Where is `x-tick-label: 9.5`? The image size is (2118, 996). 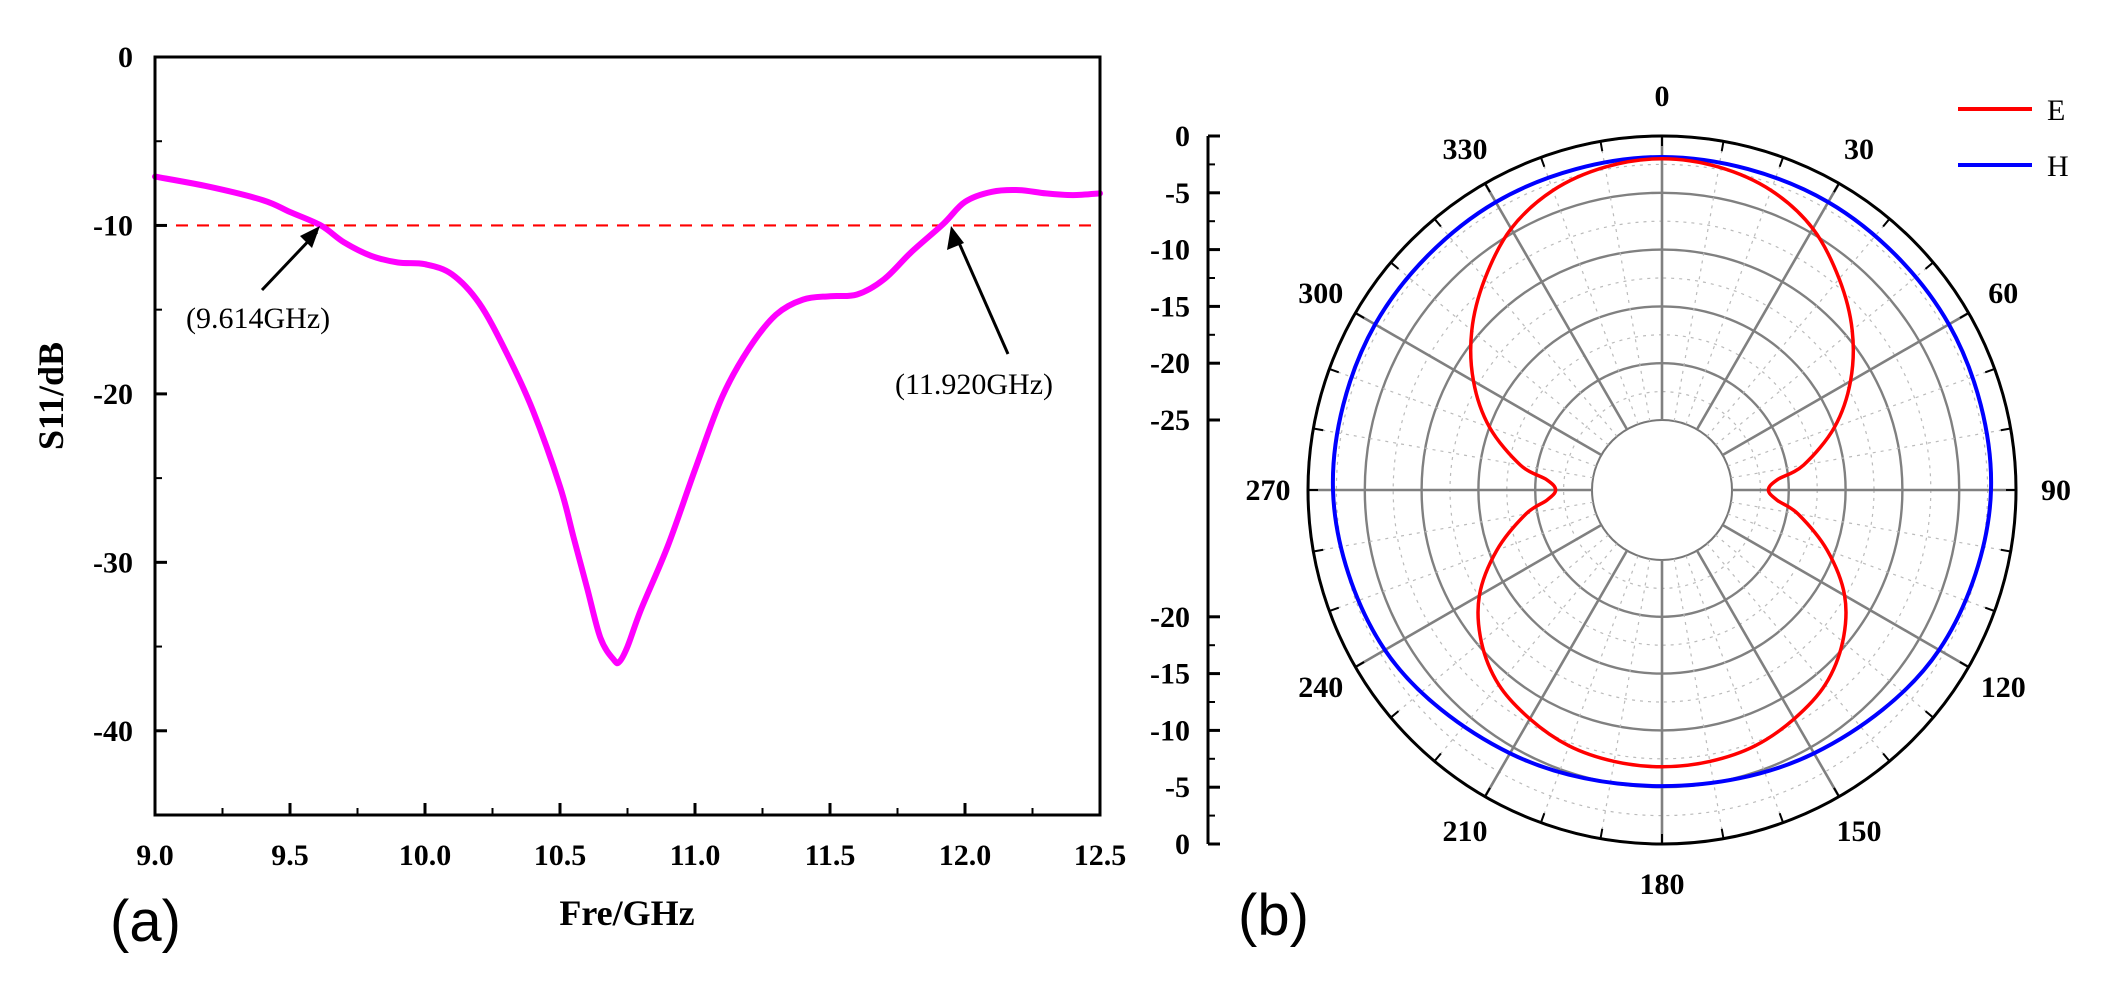 x-tick-label: 9.5 is located at coordinates (290, 855).